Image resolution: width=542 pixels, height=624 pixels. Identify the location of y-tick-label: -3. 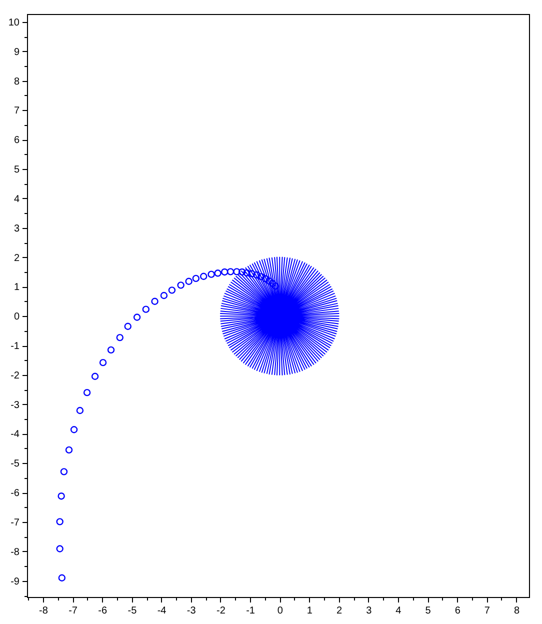
(15, 405).